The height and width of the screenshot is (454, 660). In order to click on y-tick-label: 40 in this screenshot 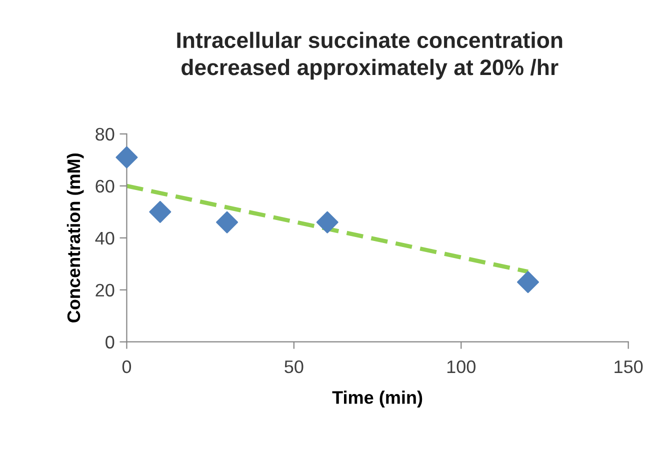, I will do `click(104, 238)`.